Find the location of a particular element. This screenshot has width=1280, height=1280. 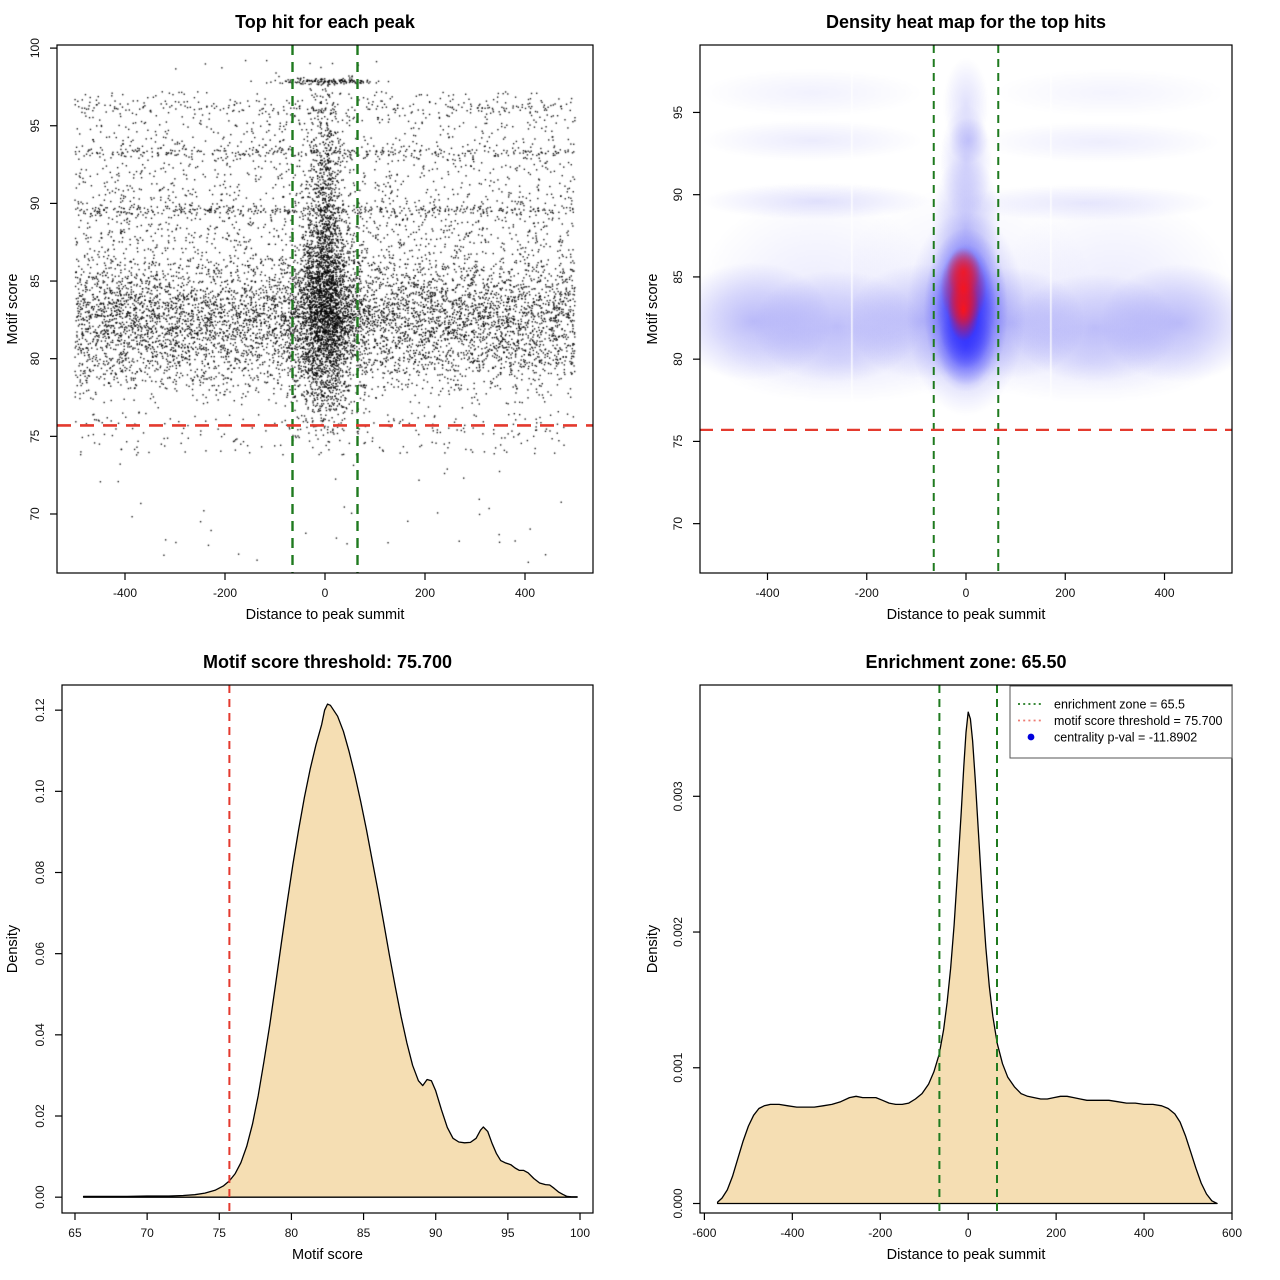

legend-item-label: enrichment zone = 65.5 is located at coordinates (1119, 704).